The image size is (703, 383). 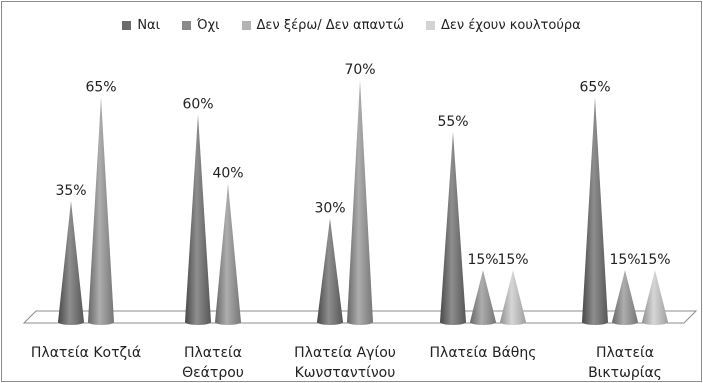 I want to click on category-label: Πλατεία Βικτωρίας, so click(x=625, y=363).